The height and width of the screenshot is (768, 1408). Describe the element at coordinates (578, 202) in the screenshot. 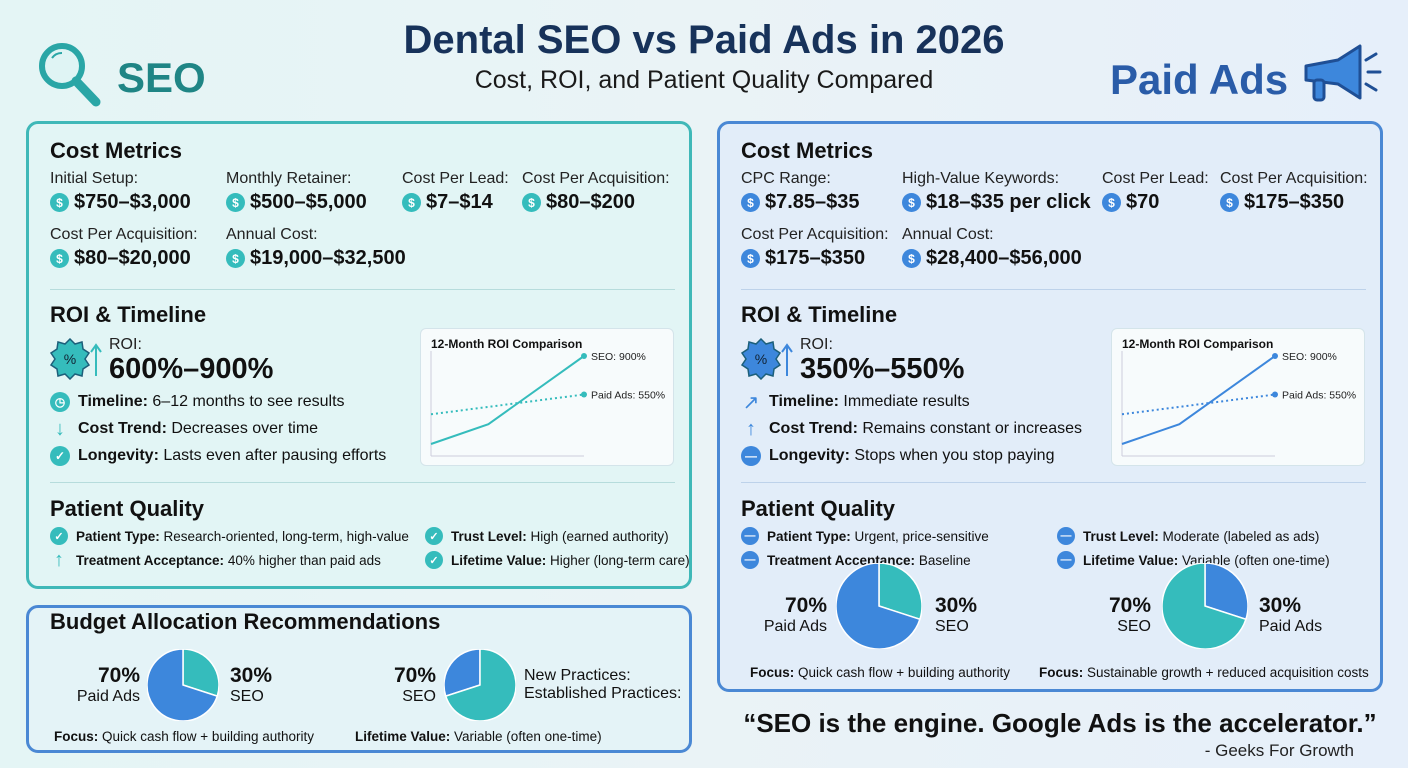

I see `cost-value: $ $80–$200` at that location.